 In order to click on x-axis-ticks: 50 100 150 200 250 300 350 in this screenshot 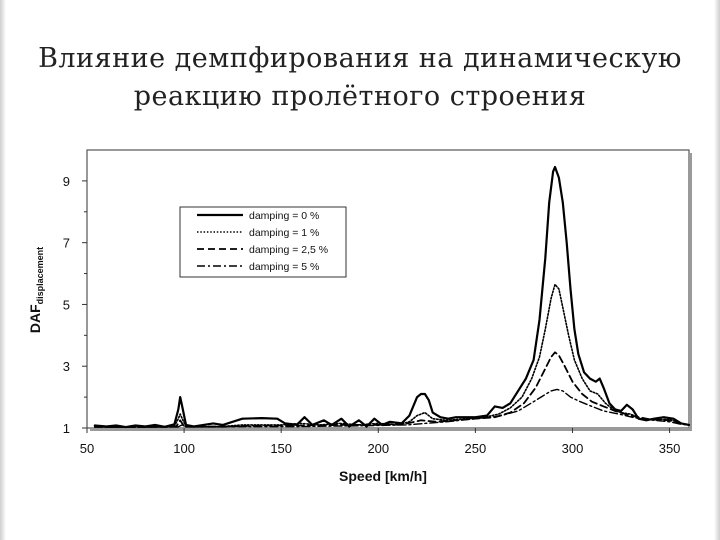, I will do `click(380, 442)`.